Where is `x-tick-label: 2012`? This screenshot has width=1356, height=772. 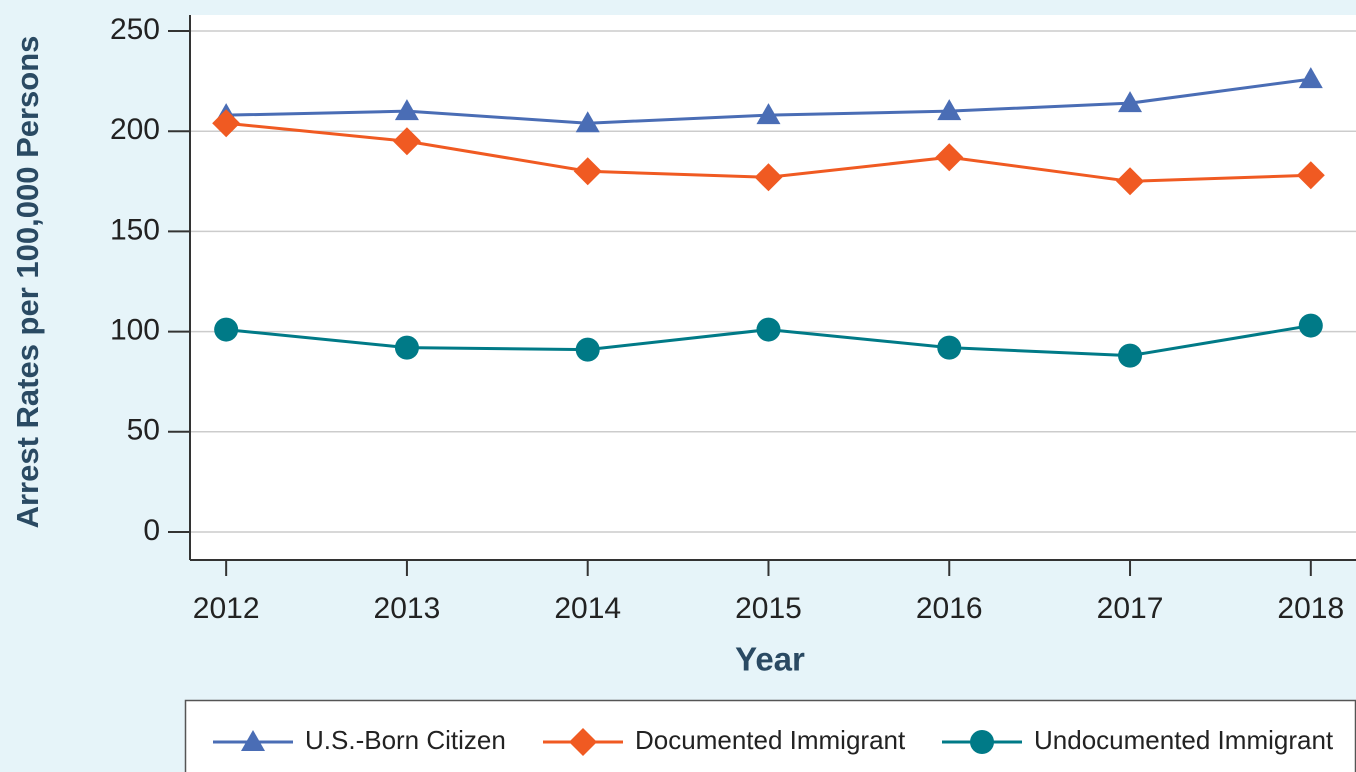 x-tick-label: 2012 is located at coordinates (226, 608).